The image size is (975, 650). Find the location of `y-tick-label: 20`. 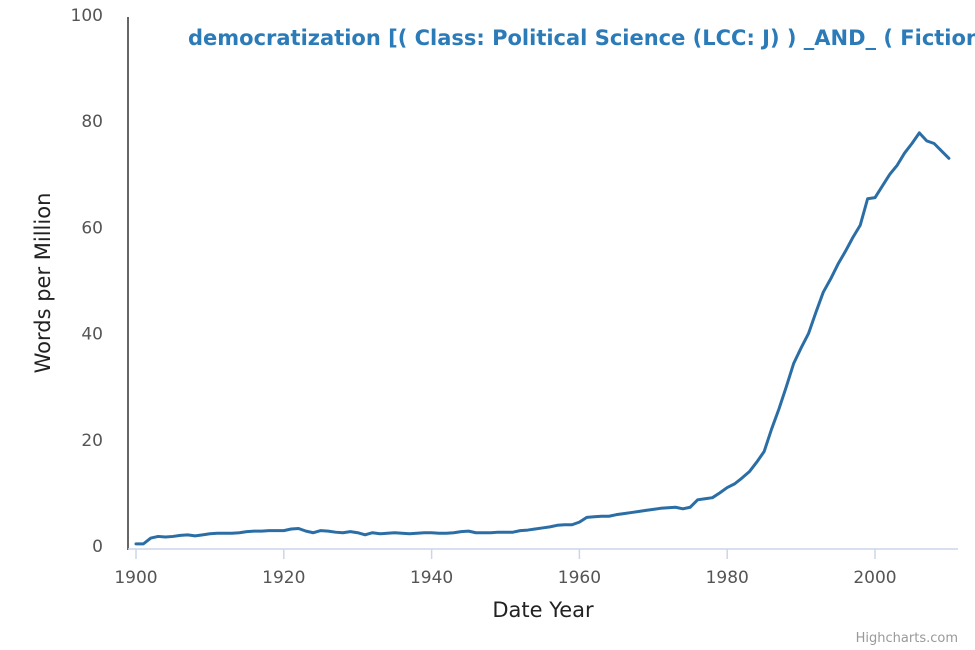

y-tick-label: 20 is located at coordinates (92, 441).